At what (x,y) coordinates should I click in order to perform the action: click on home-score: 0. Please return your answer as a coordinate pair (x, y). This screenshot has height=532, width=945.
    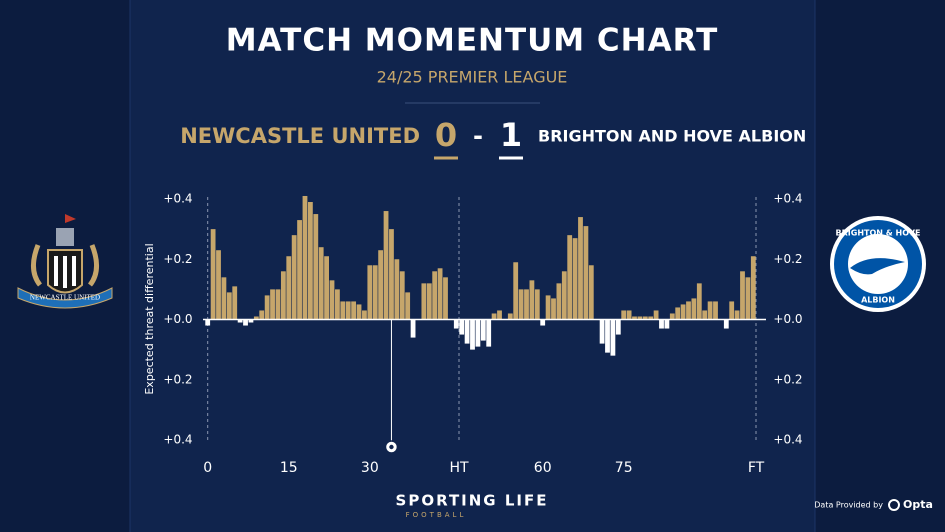
    Looking at the image, I should click on (446, 135).